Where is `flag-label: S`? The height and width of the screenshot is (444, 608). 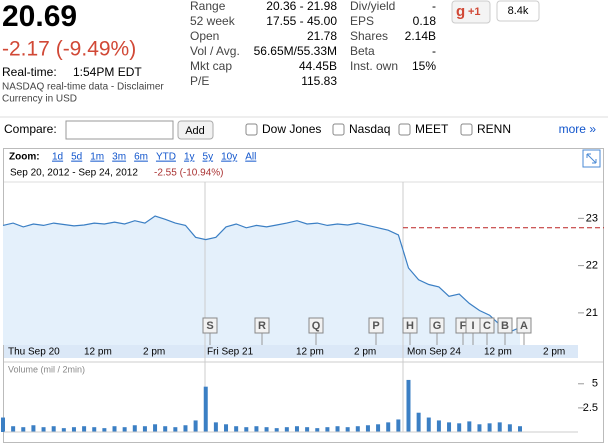 flag-label: S is located at coordinates (209, 326).